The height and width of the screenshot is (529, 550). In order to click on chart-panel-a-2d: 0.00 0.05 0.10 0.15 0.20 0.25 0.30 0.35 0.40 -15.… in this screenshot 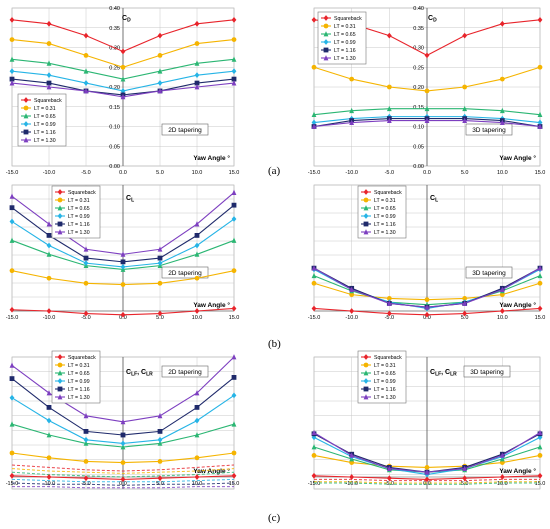, I will do `click(123, 91)`.